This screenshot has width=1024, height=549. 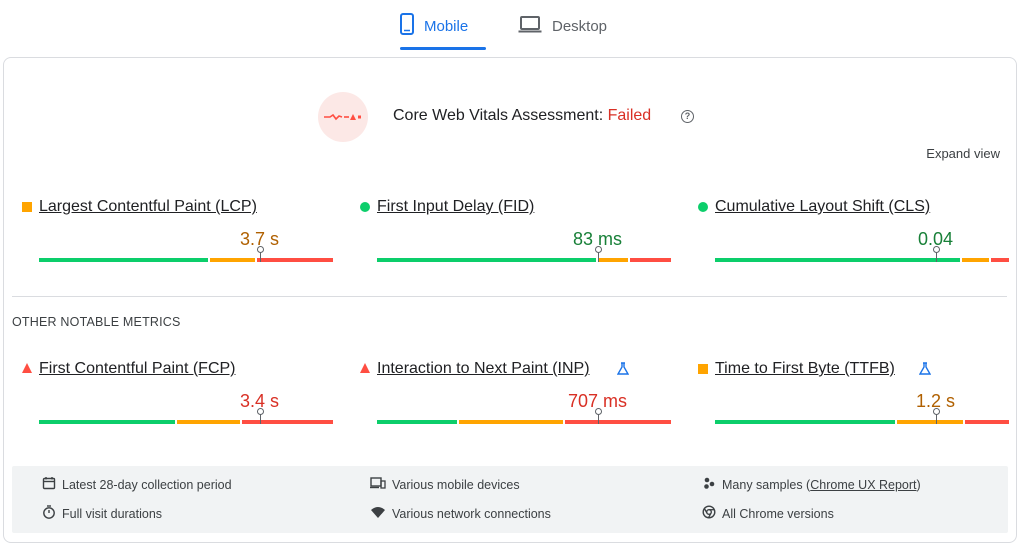 What do you see at coordinates (186, 254) in the screenshot?
I see `metric-lcp-distribution` at bounding box center [186, 254].